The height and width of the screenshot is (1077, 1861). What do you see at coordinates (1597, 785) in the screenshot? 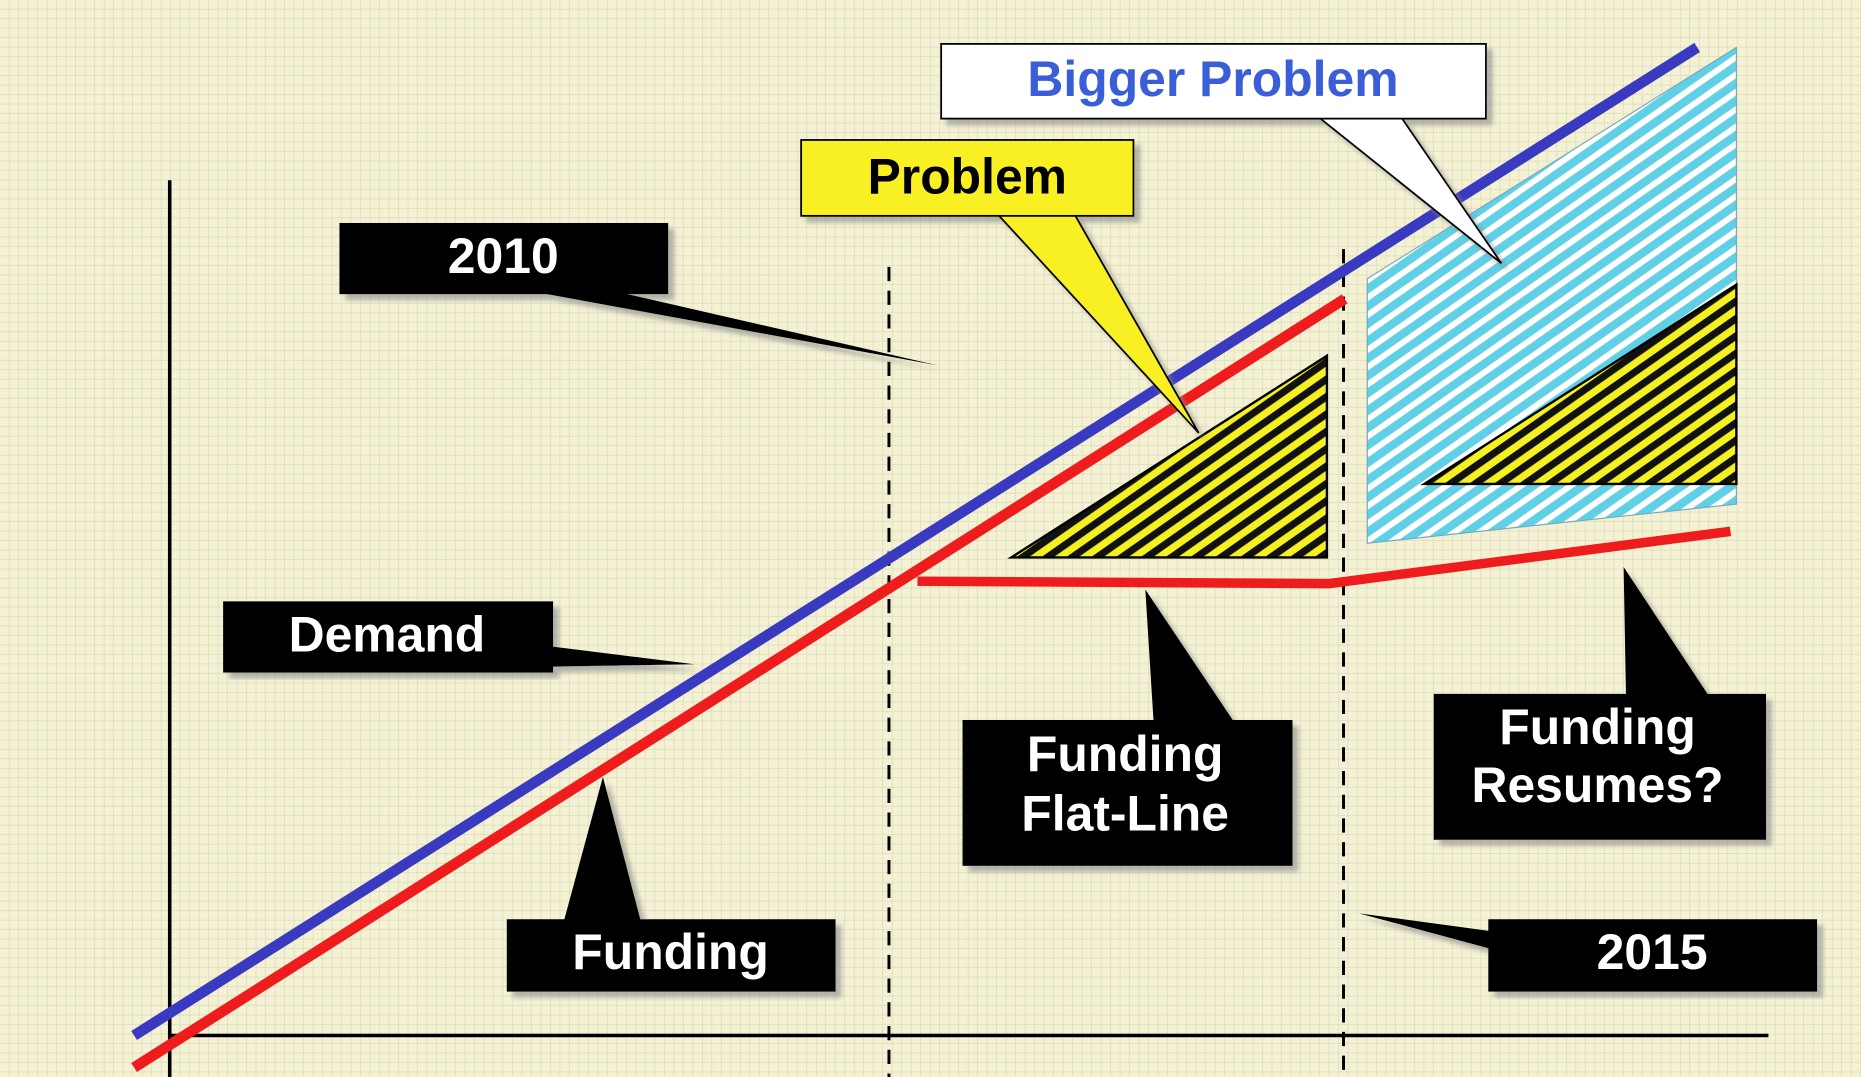
I see `callout-text: Resumes?` at bounding box center [1597, 785].